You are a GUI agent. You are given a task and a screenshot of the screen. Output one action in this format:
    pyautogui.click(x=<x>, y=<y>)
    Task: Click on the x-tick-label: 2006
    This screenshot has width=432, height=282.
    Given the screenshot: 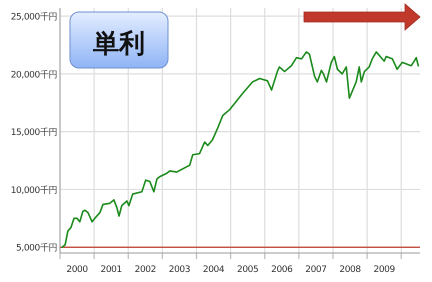 What is the action you would take?
    pyautogui.click(x=282, y=270)
    